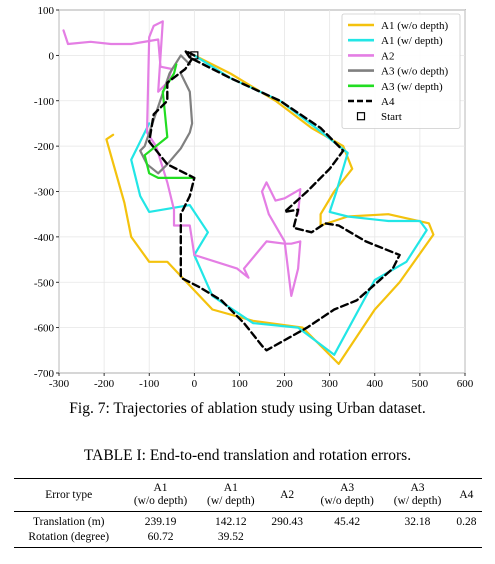 The width and height of the screenshot is (495, 564). Describe the element at coordinates (44, 238) in the screenshot. I see `y-tick-label: -400` at that location.